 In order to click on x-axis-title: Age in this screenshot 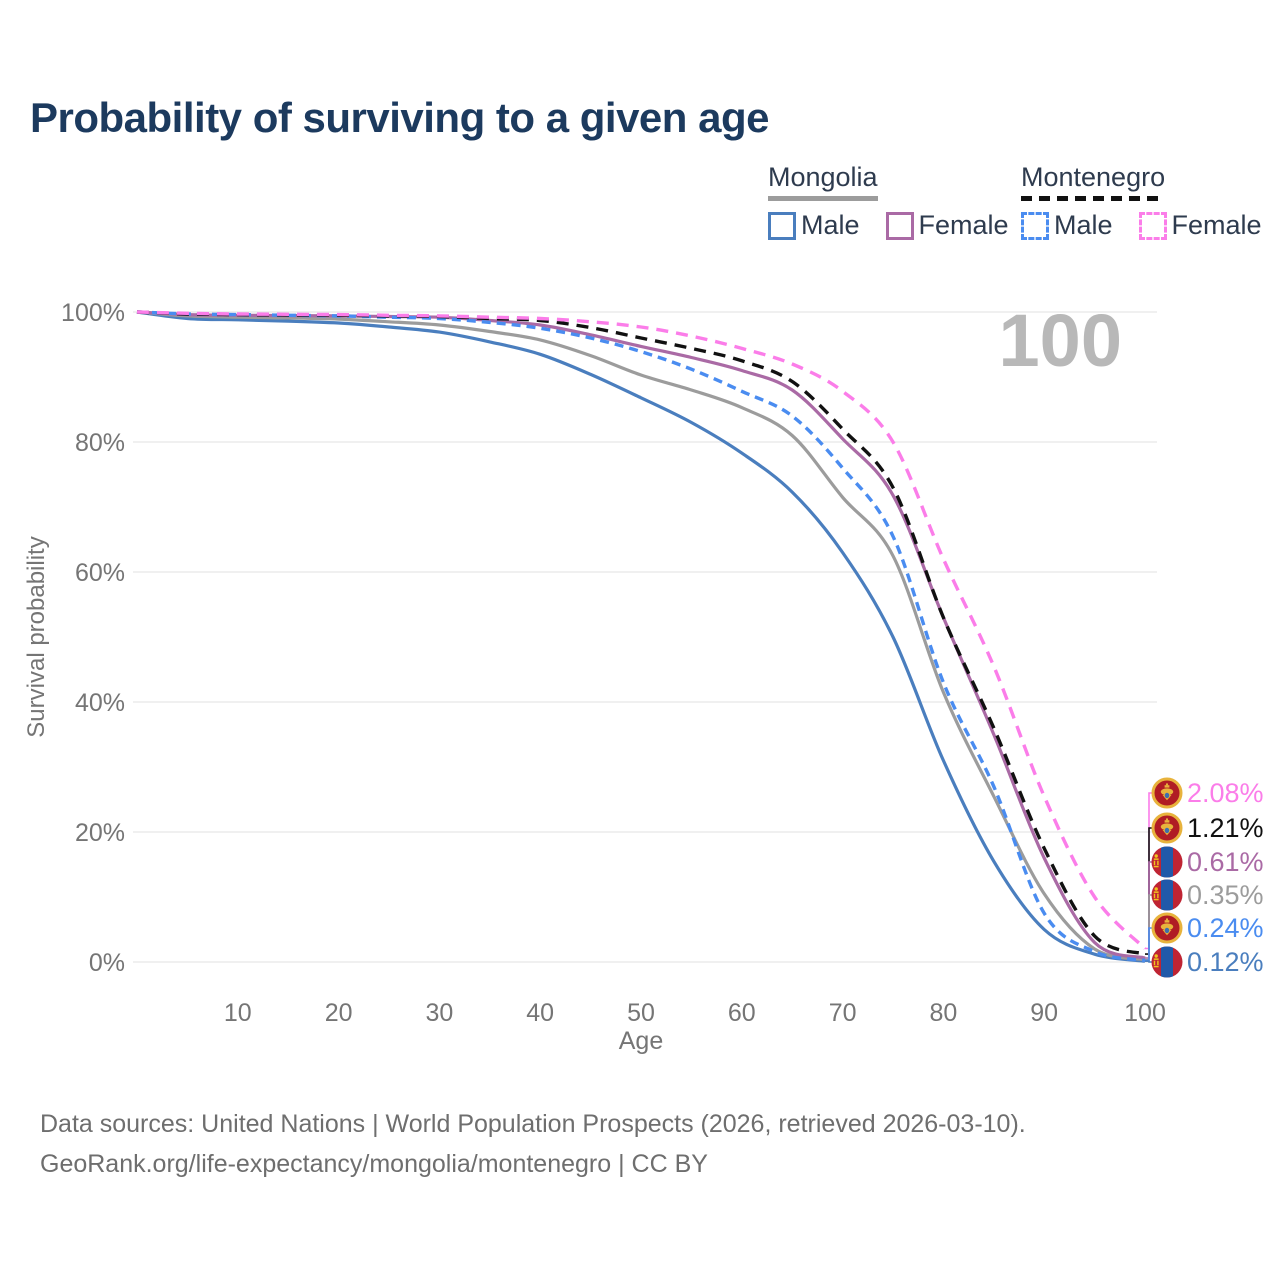, I will do `click(641, 1041)`.